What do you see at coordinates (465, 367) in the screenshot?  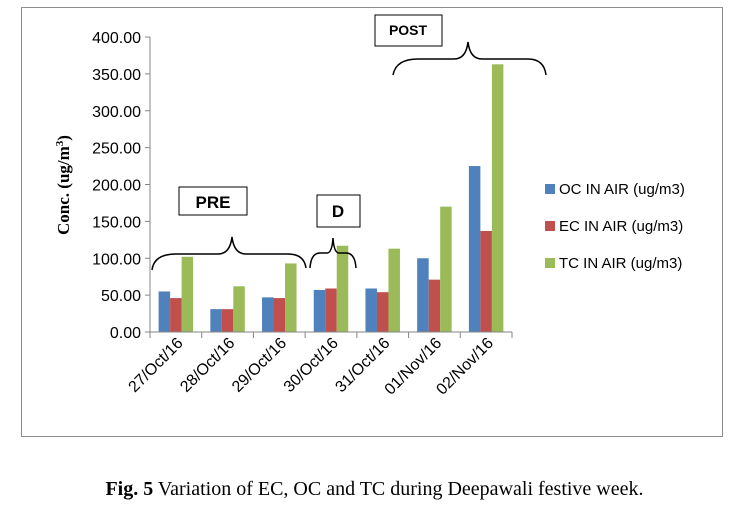 I see `x-category-label: 02/Nov/16` at bounding box center [465, 367].